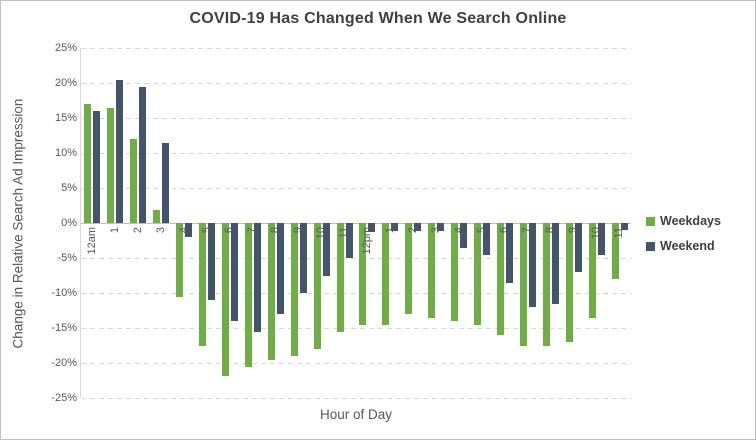 The image size is (756, 440). Describe the element at coordinates (363, 274) in the screenshot. I see `bar-weekdays-12pm` at that location.